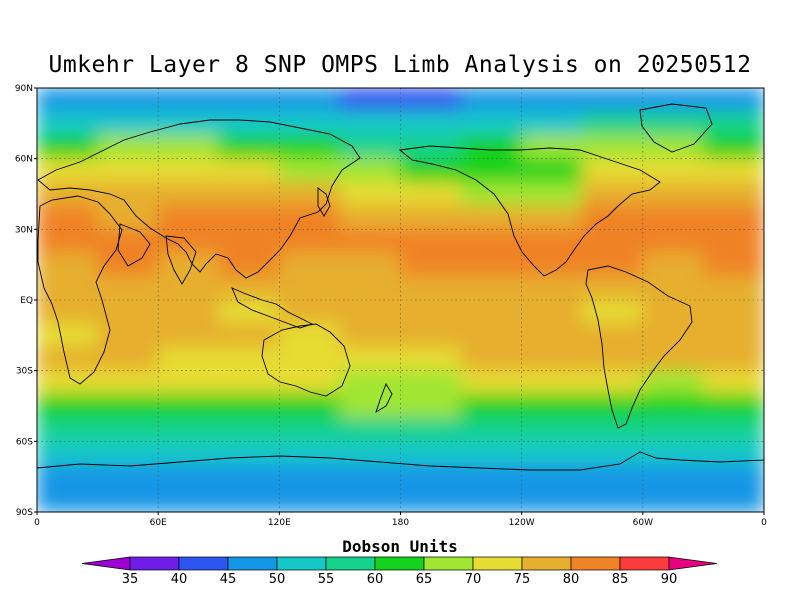 The height and width of the screenshot is (600, 800). What do you see at coordinates (199, 199) in the screenshot?
I see `eurasia-outline` at bounding box center [199, 199].